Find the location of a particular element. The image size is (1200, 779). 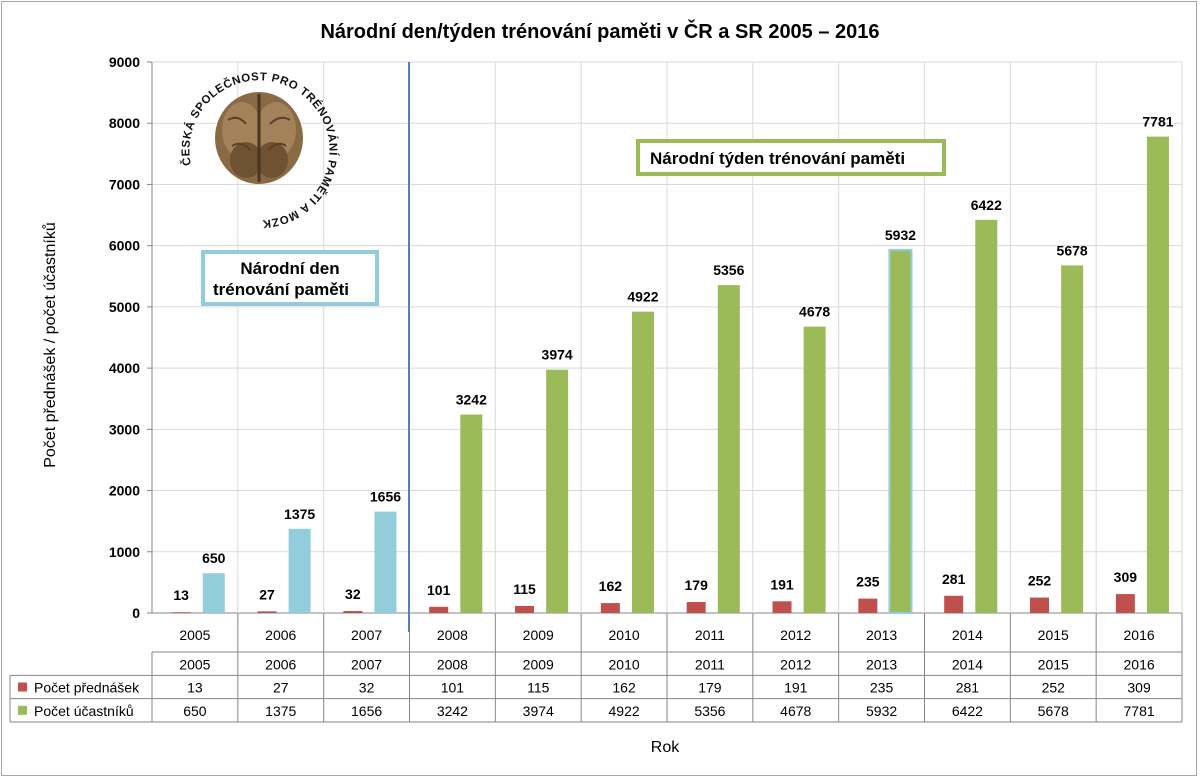

data-label-participants: 5932 is located at coordinates (900, 235).